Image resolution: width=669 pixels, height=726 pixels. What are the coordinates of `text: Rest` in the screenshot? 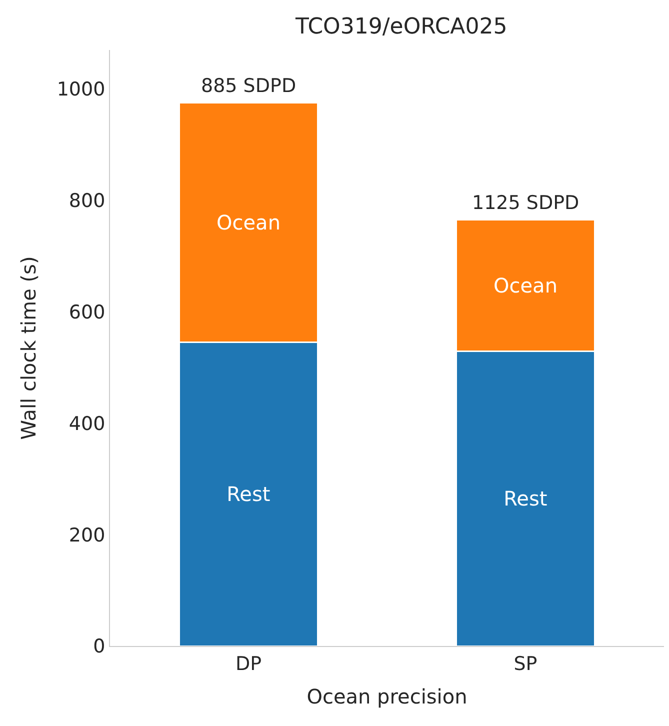 It's located at (526, 498).